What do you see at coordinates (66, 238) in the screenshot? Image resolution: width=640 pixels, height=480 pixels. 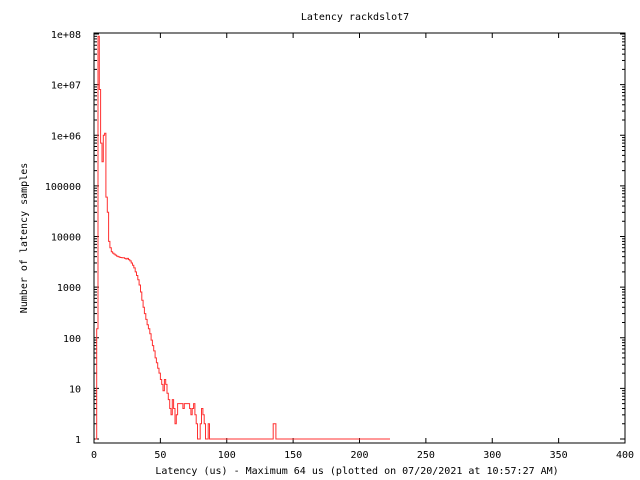 I see `y-tick-label: 10000` at bounding box center [66, 238].